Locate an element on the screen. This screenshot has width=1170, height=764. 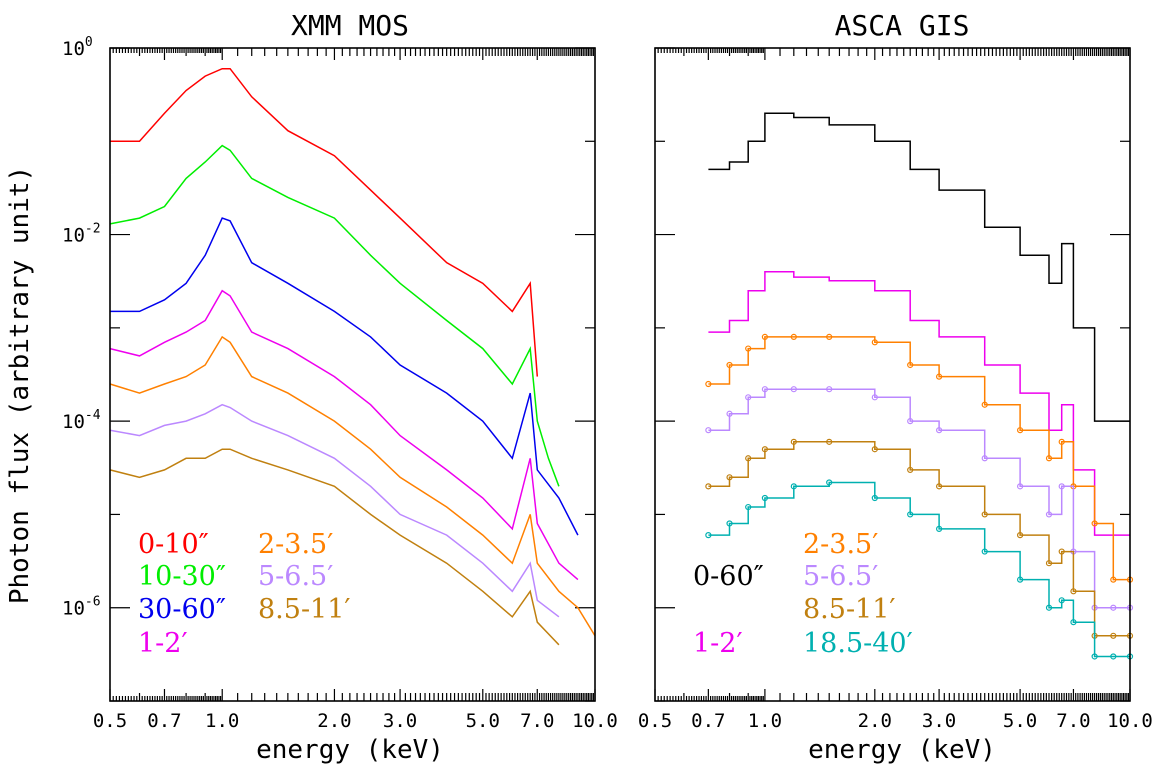
y-tick-label: 10⁻⁴ is located at coordinates (81, 420).